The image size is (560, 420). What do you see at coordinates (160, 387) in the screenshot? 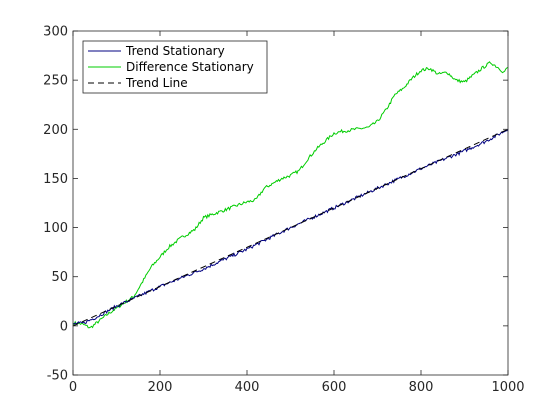
I see `x-tick-label: 200` at bounding box center [160, 387].